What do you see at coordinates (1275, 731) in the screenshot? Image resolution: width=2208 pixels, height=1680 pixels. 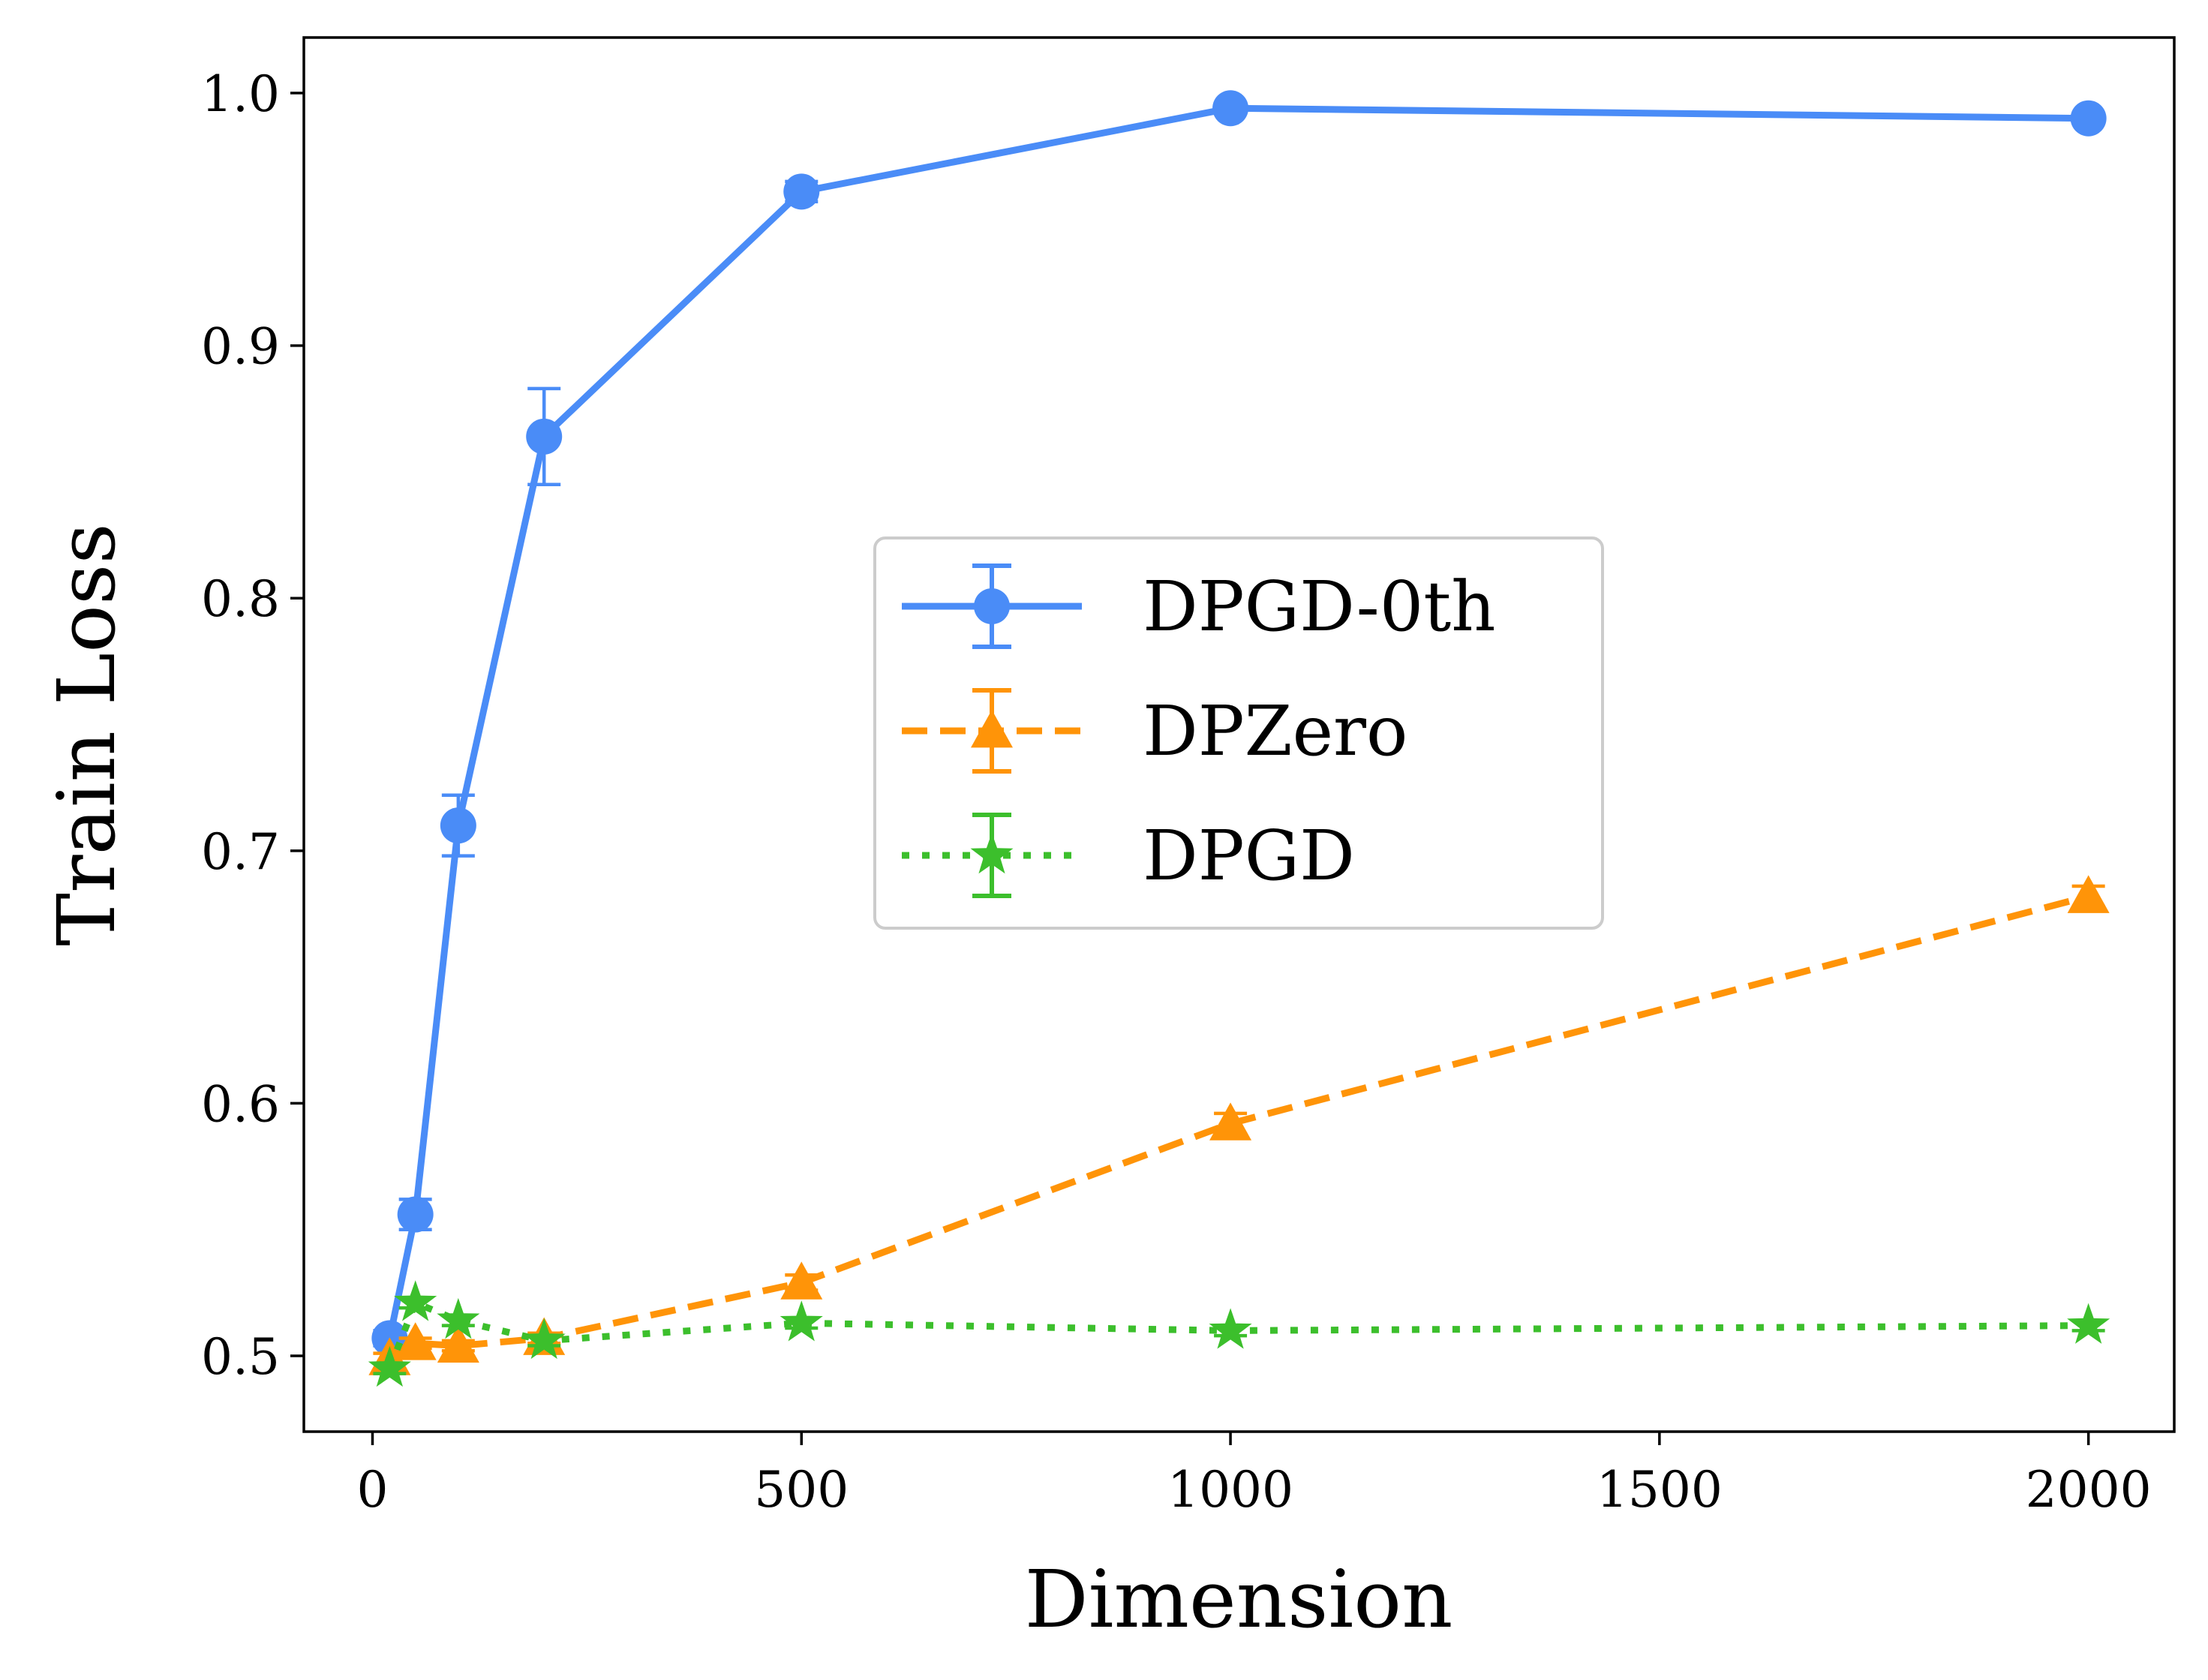 I see `legend-label: DPZero` at bounding box center [1275, 731].